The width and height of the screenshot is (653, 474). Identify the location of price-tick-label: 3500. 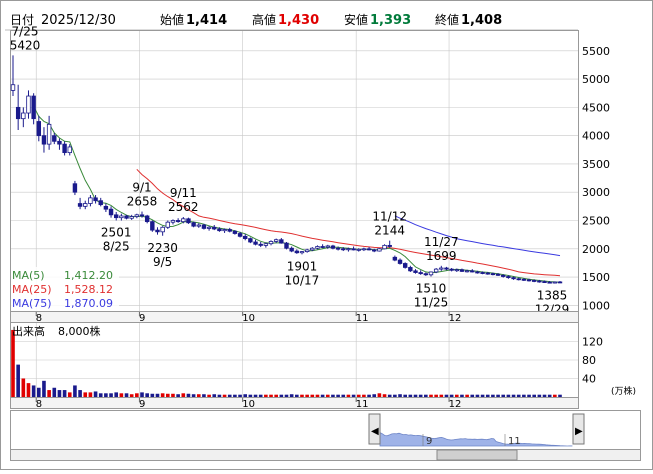
(596, 164).